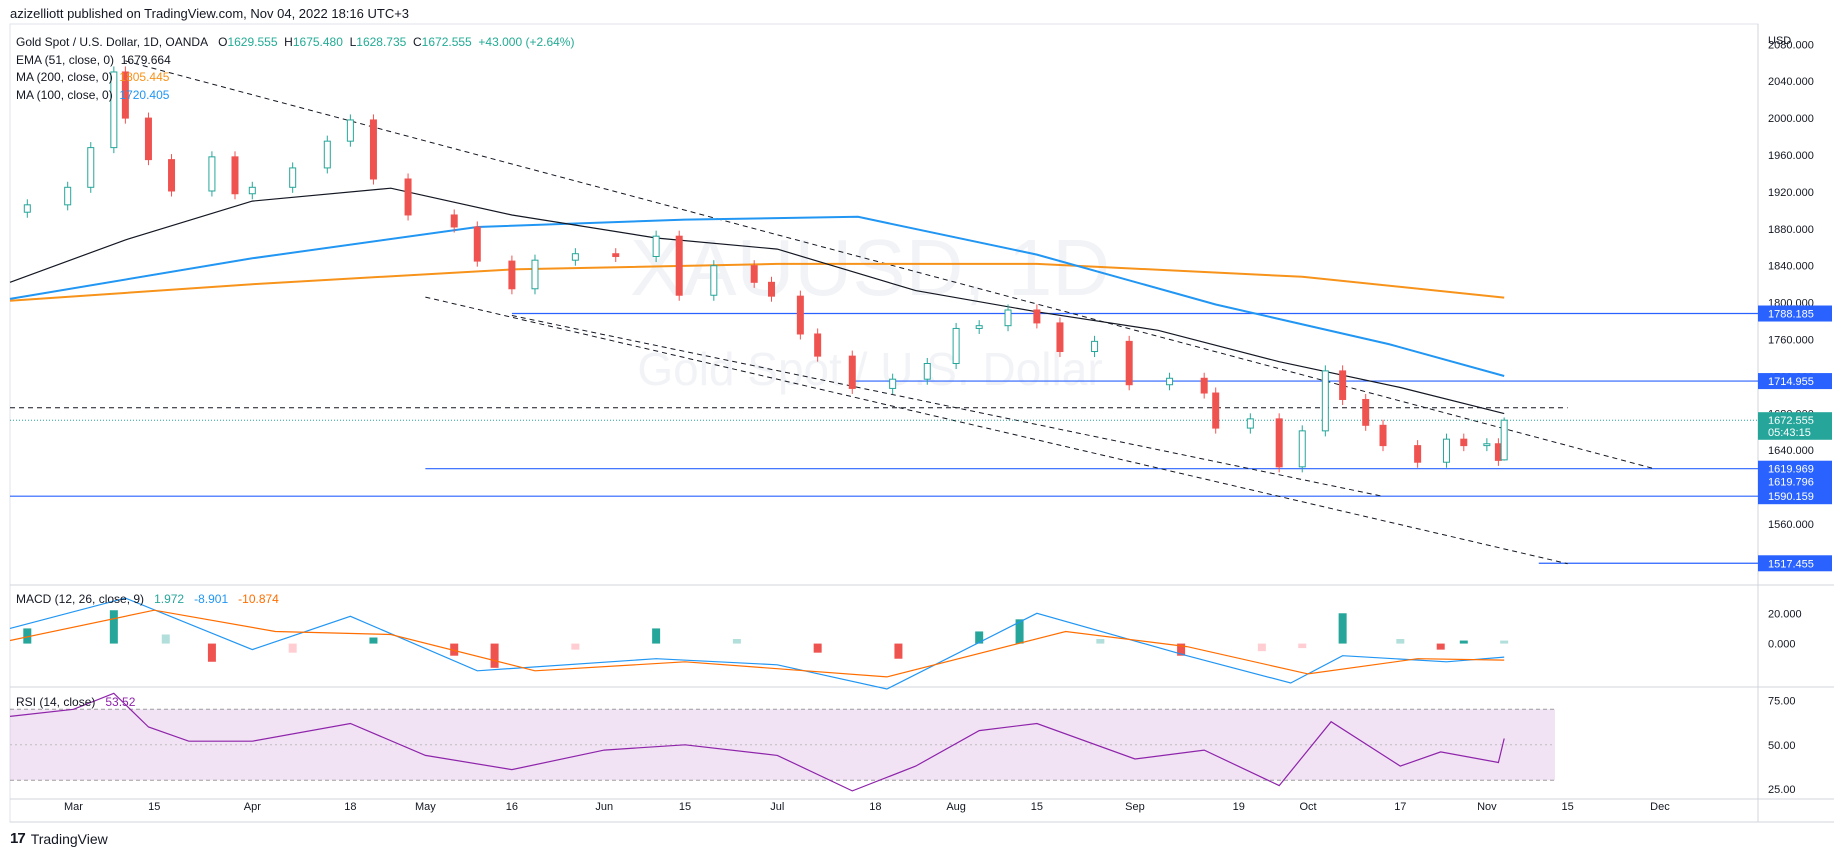 This screenshot has width=1834, height=857. What do you see at coordinates (64, 77) in the screenshot?
I see `ma200-label: MA (200, close, 0)` at bounding box center [64, 77].